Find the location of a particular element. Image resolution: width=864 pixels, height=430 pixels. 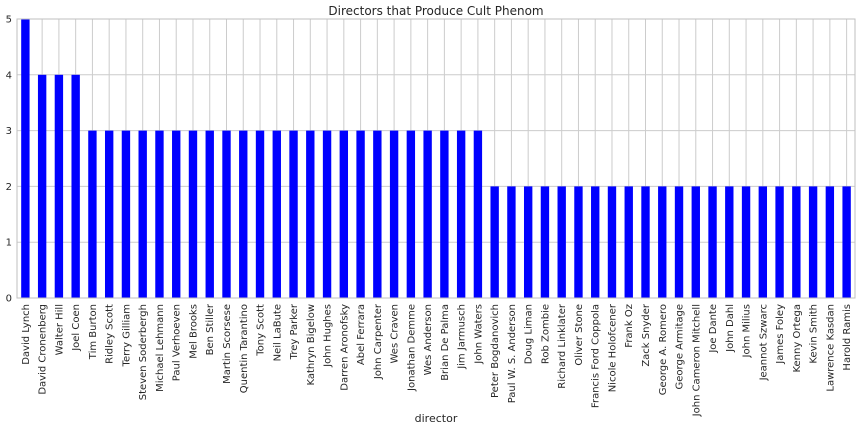

x-tick-label: John Cameron Mitchell is located at coordinates (696, 360).